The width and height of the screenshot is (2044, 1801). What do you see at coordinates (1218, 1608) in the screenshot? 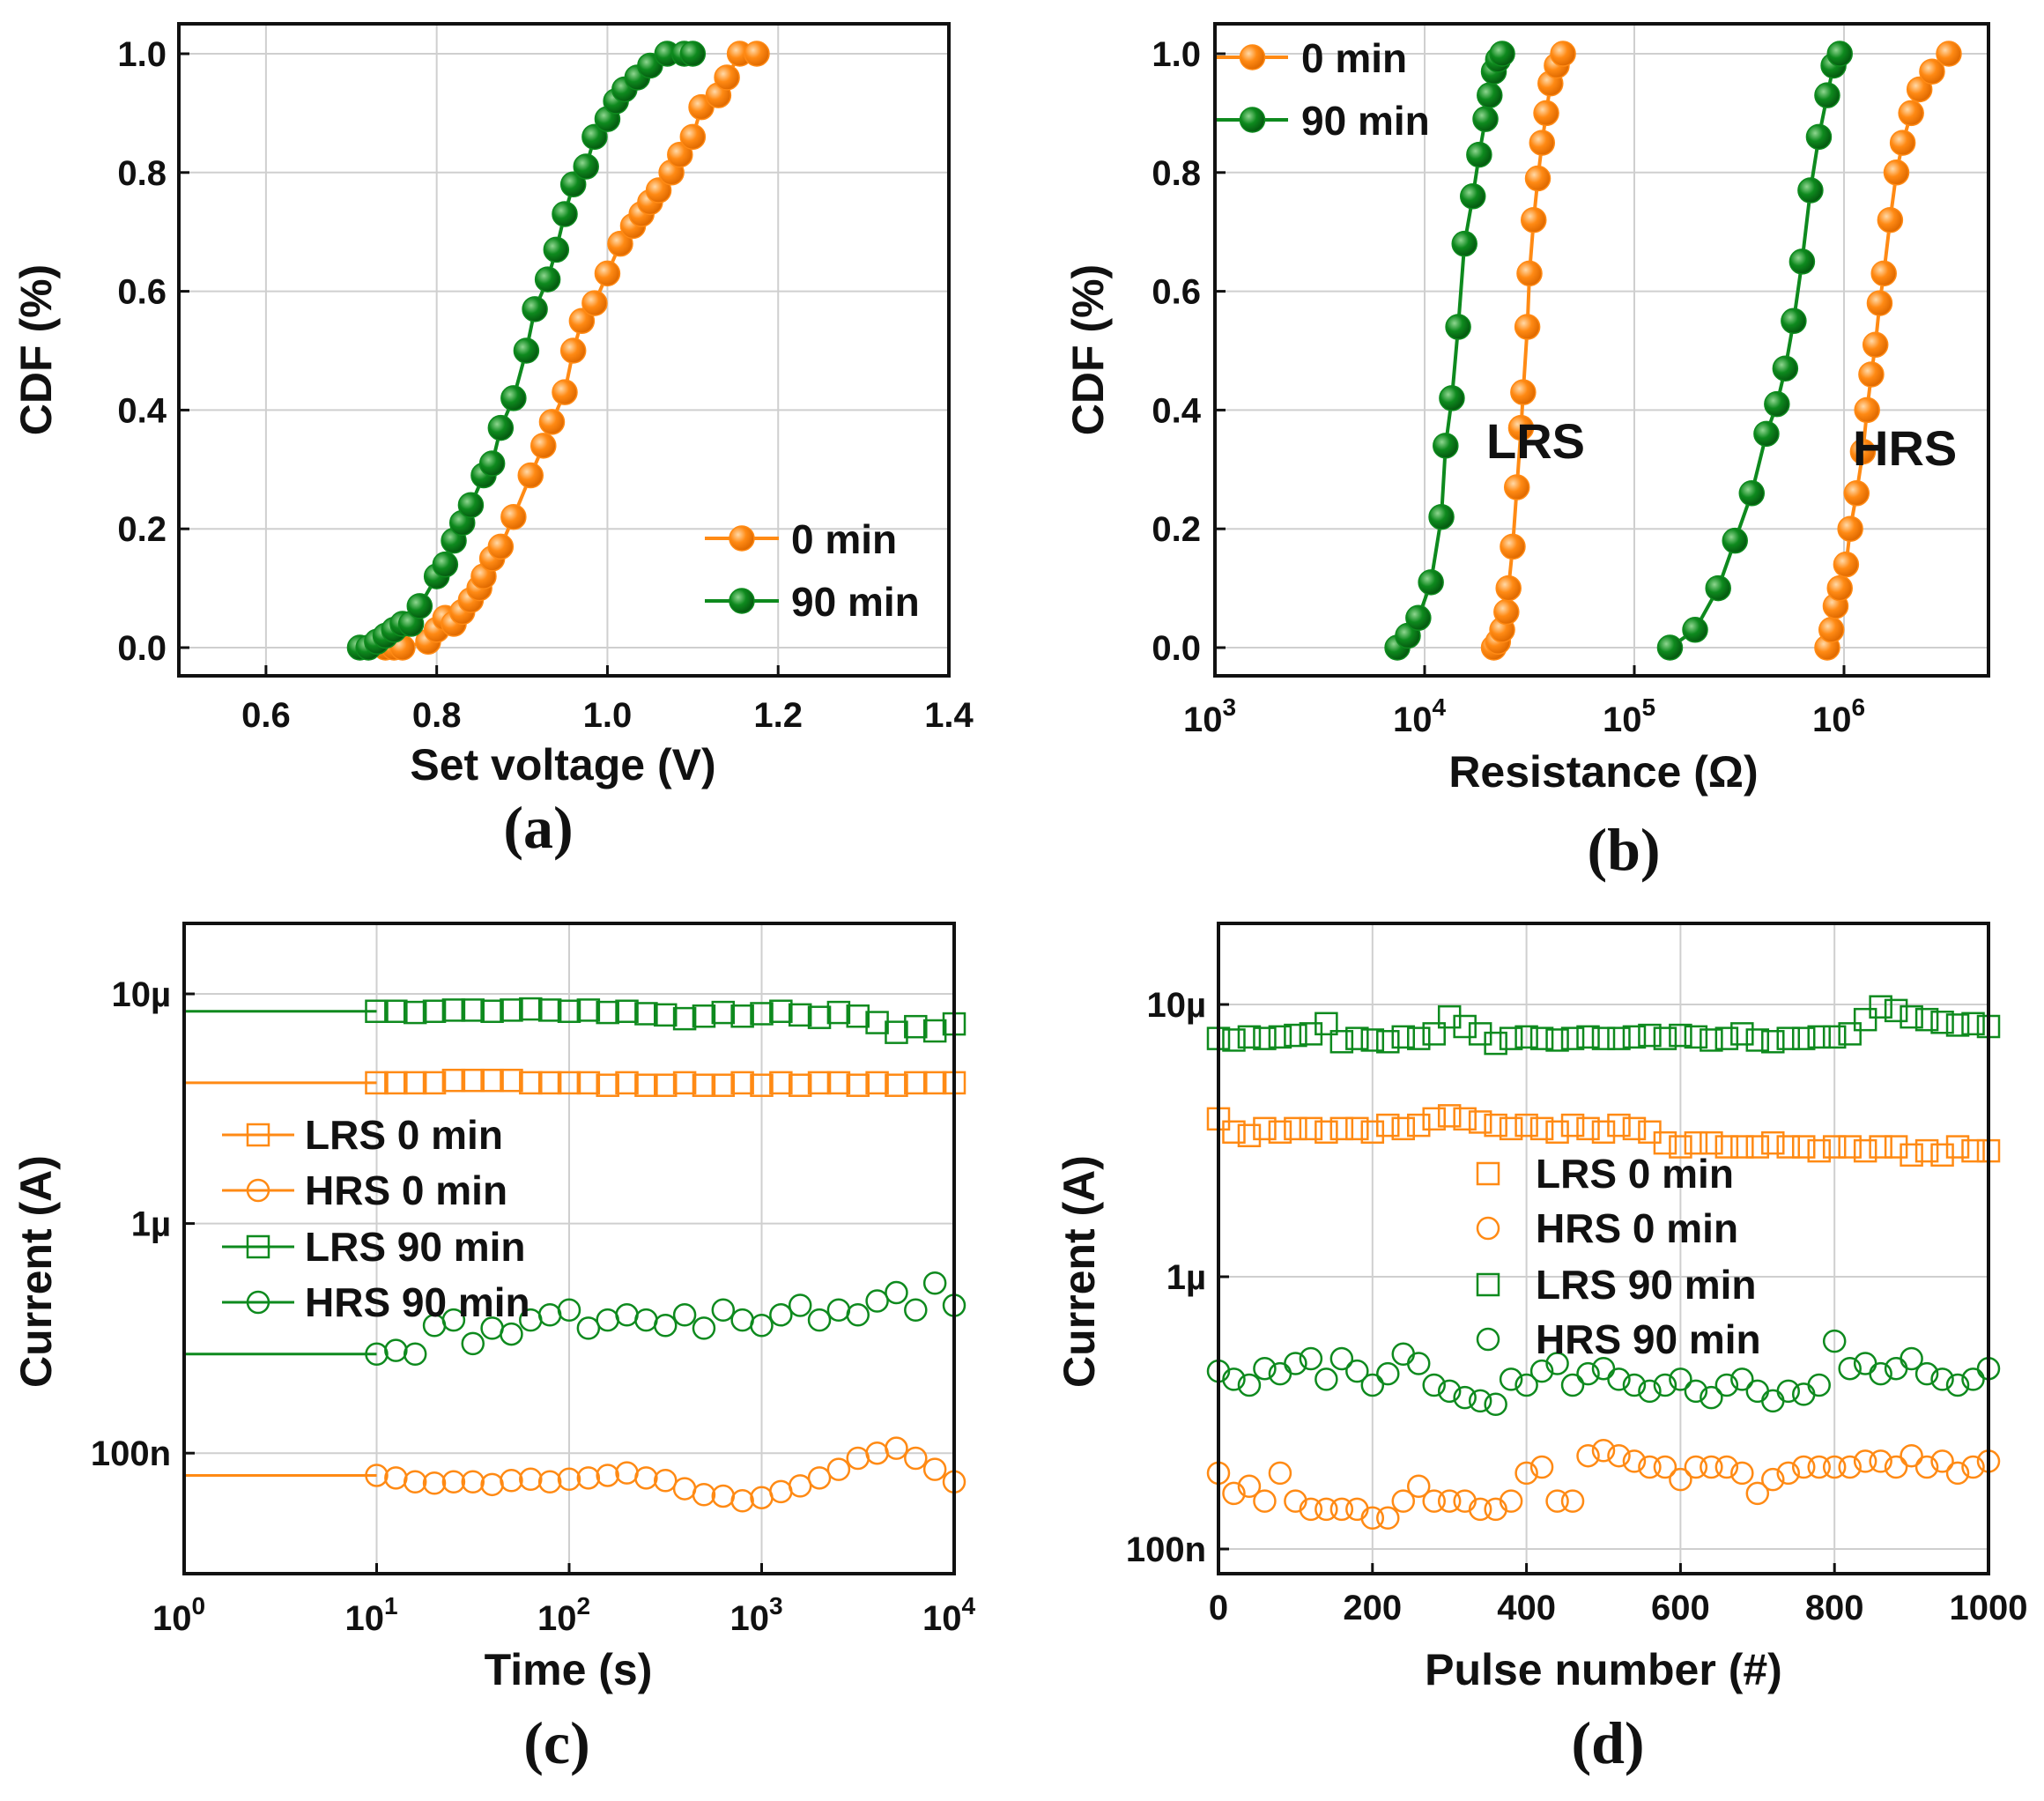
I see `x-tick-label: 0` at bounding box center [1218, 1608].